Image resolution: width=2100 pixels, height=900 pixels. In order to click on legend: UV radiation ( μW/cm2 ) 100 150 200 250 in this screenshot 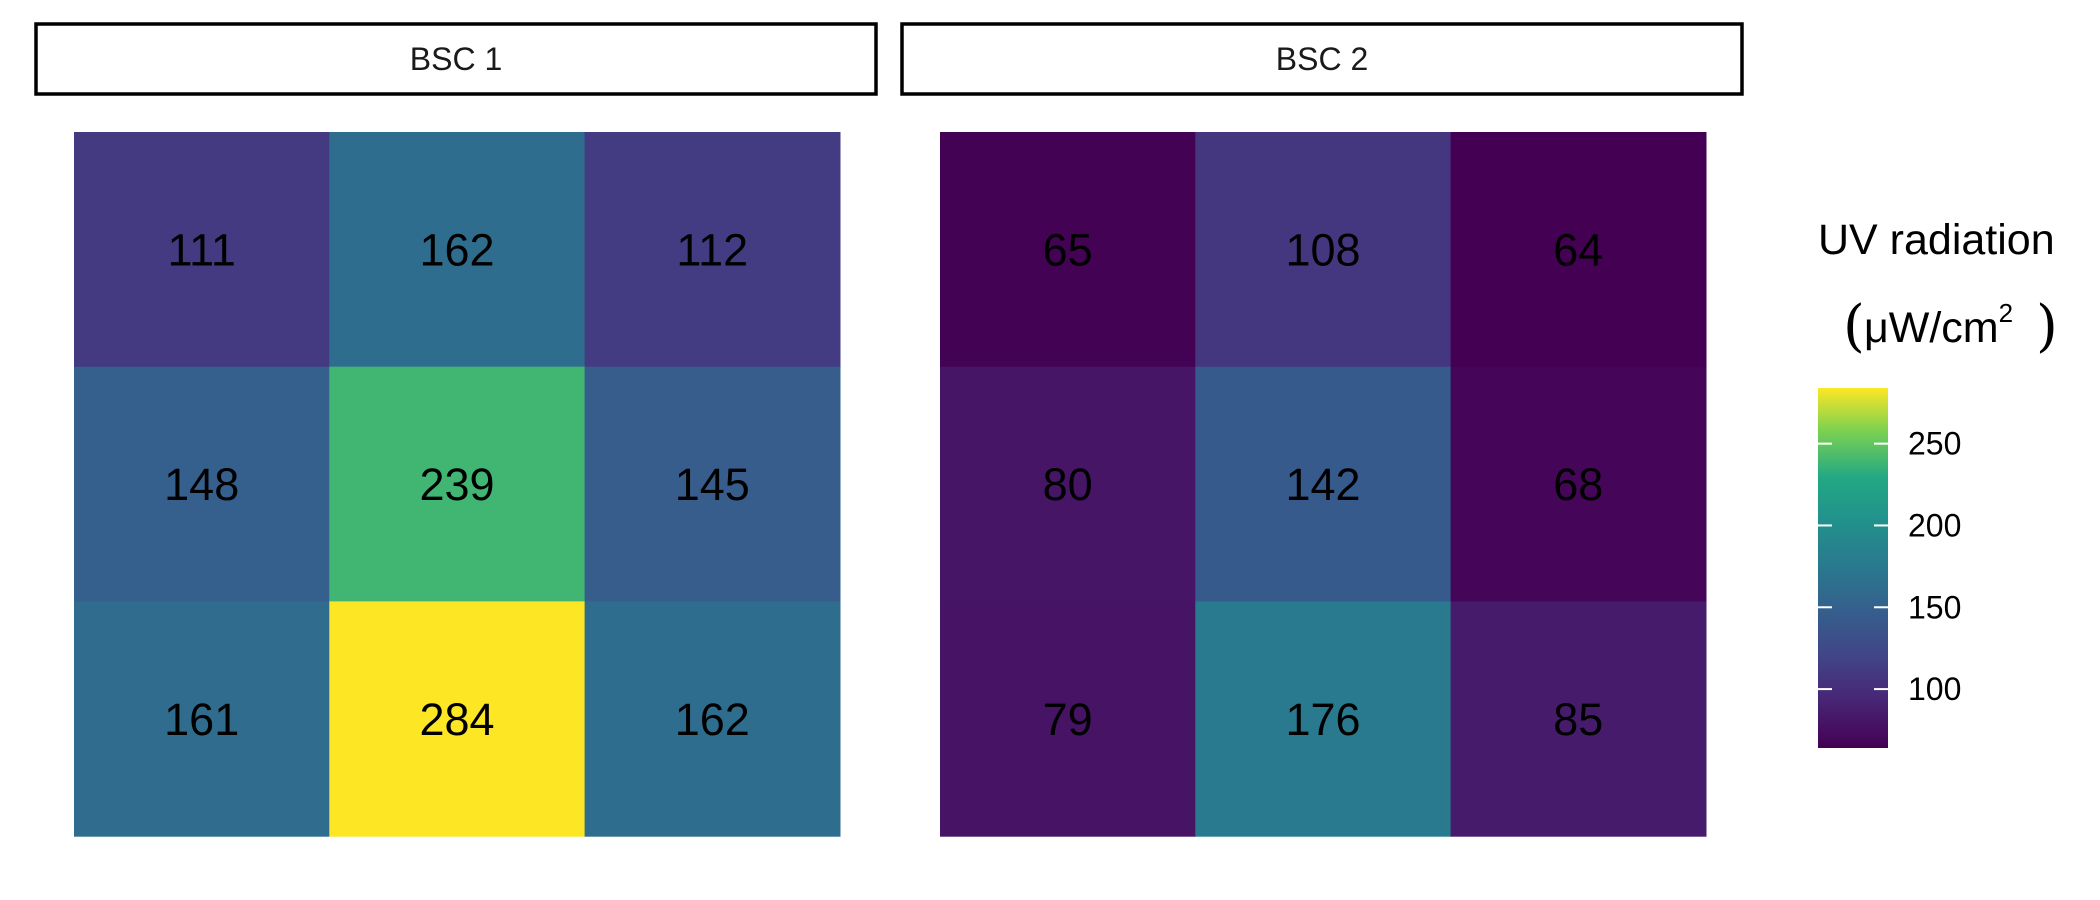, I will do `click(1938, 482)`.